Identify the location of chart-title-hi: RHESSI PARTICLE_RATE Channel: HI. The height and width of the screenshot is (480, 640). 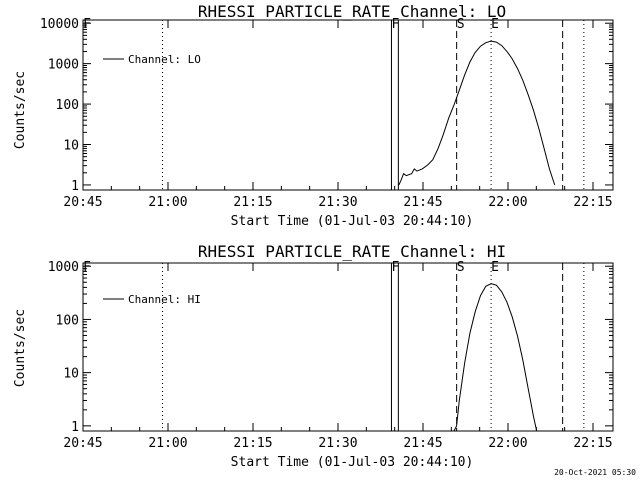
(352, 251).